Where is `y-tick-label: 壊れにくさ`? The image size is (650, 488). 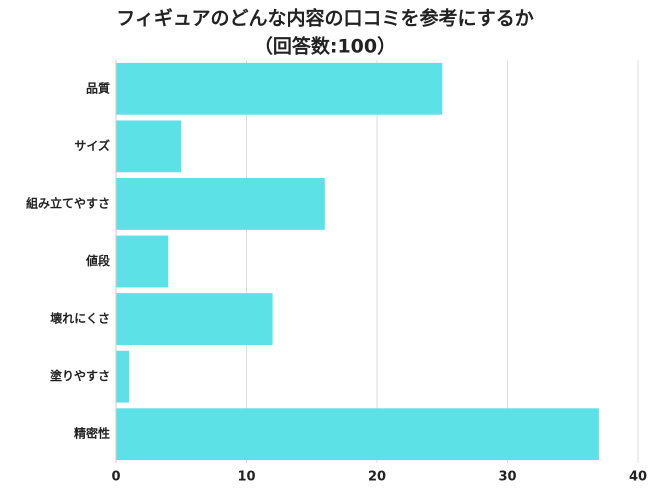
y-tick-label: 壊れにくさ is located at coordinates (80, 318).